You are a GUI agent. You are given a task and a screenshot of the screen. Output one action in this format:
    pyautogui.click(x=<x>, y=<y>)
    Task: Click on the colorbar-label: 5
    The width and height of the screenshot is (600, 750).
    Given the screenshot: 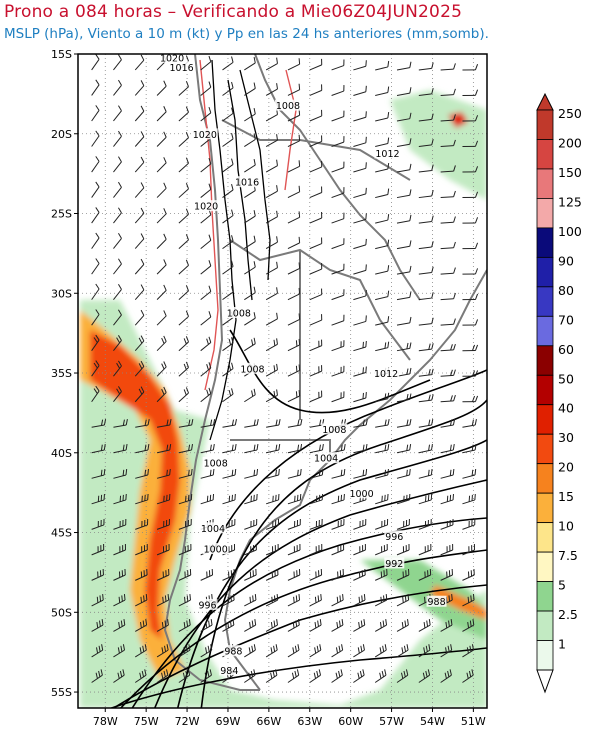 What is the action you would take?
    pyautogui.click(x=562, y=585)
    